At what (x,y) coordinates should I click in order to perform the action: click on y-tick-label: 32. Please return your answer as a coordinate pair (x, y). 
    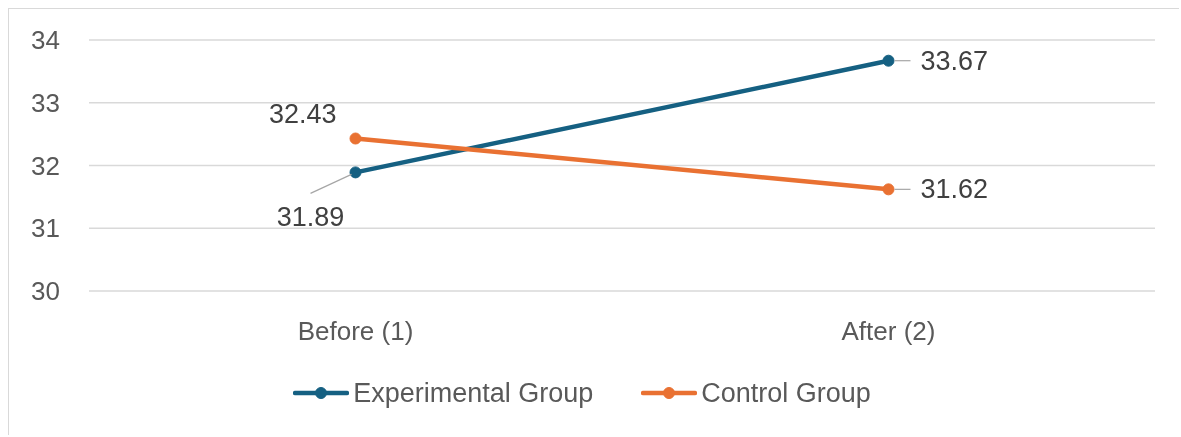
    Looking at the image, I should click on (45, 165).